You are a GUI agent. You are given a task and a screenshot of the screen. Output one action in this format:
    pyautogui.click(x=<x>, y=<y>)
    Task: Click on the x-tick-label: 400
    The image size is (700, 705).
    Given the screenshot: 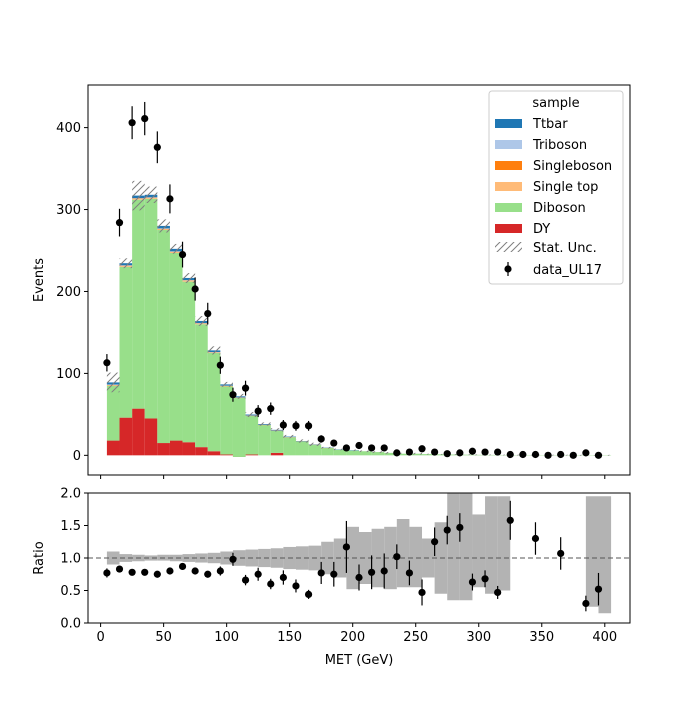 What is the action you would take?
    pyautogui.click(x=604, y=637)
    